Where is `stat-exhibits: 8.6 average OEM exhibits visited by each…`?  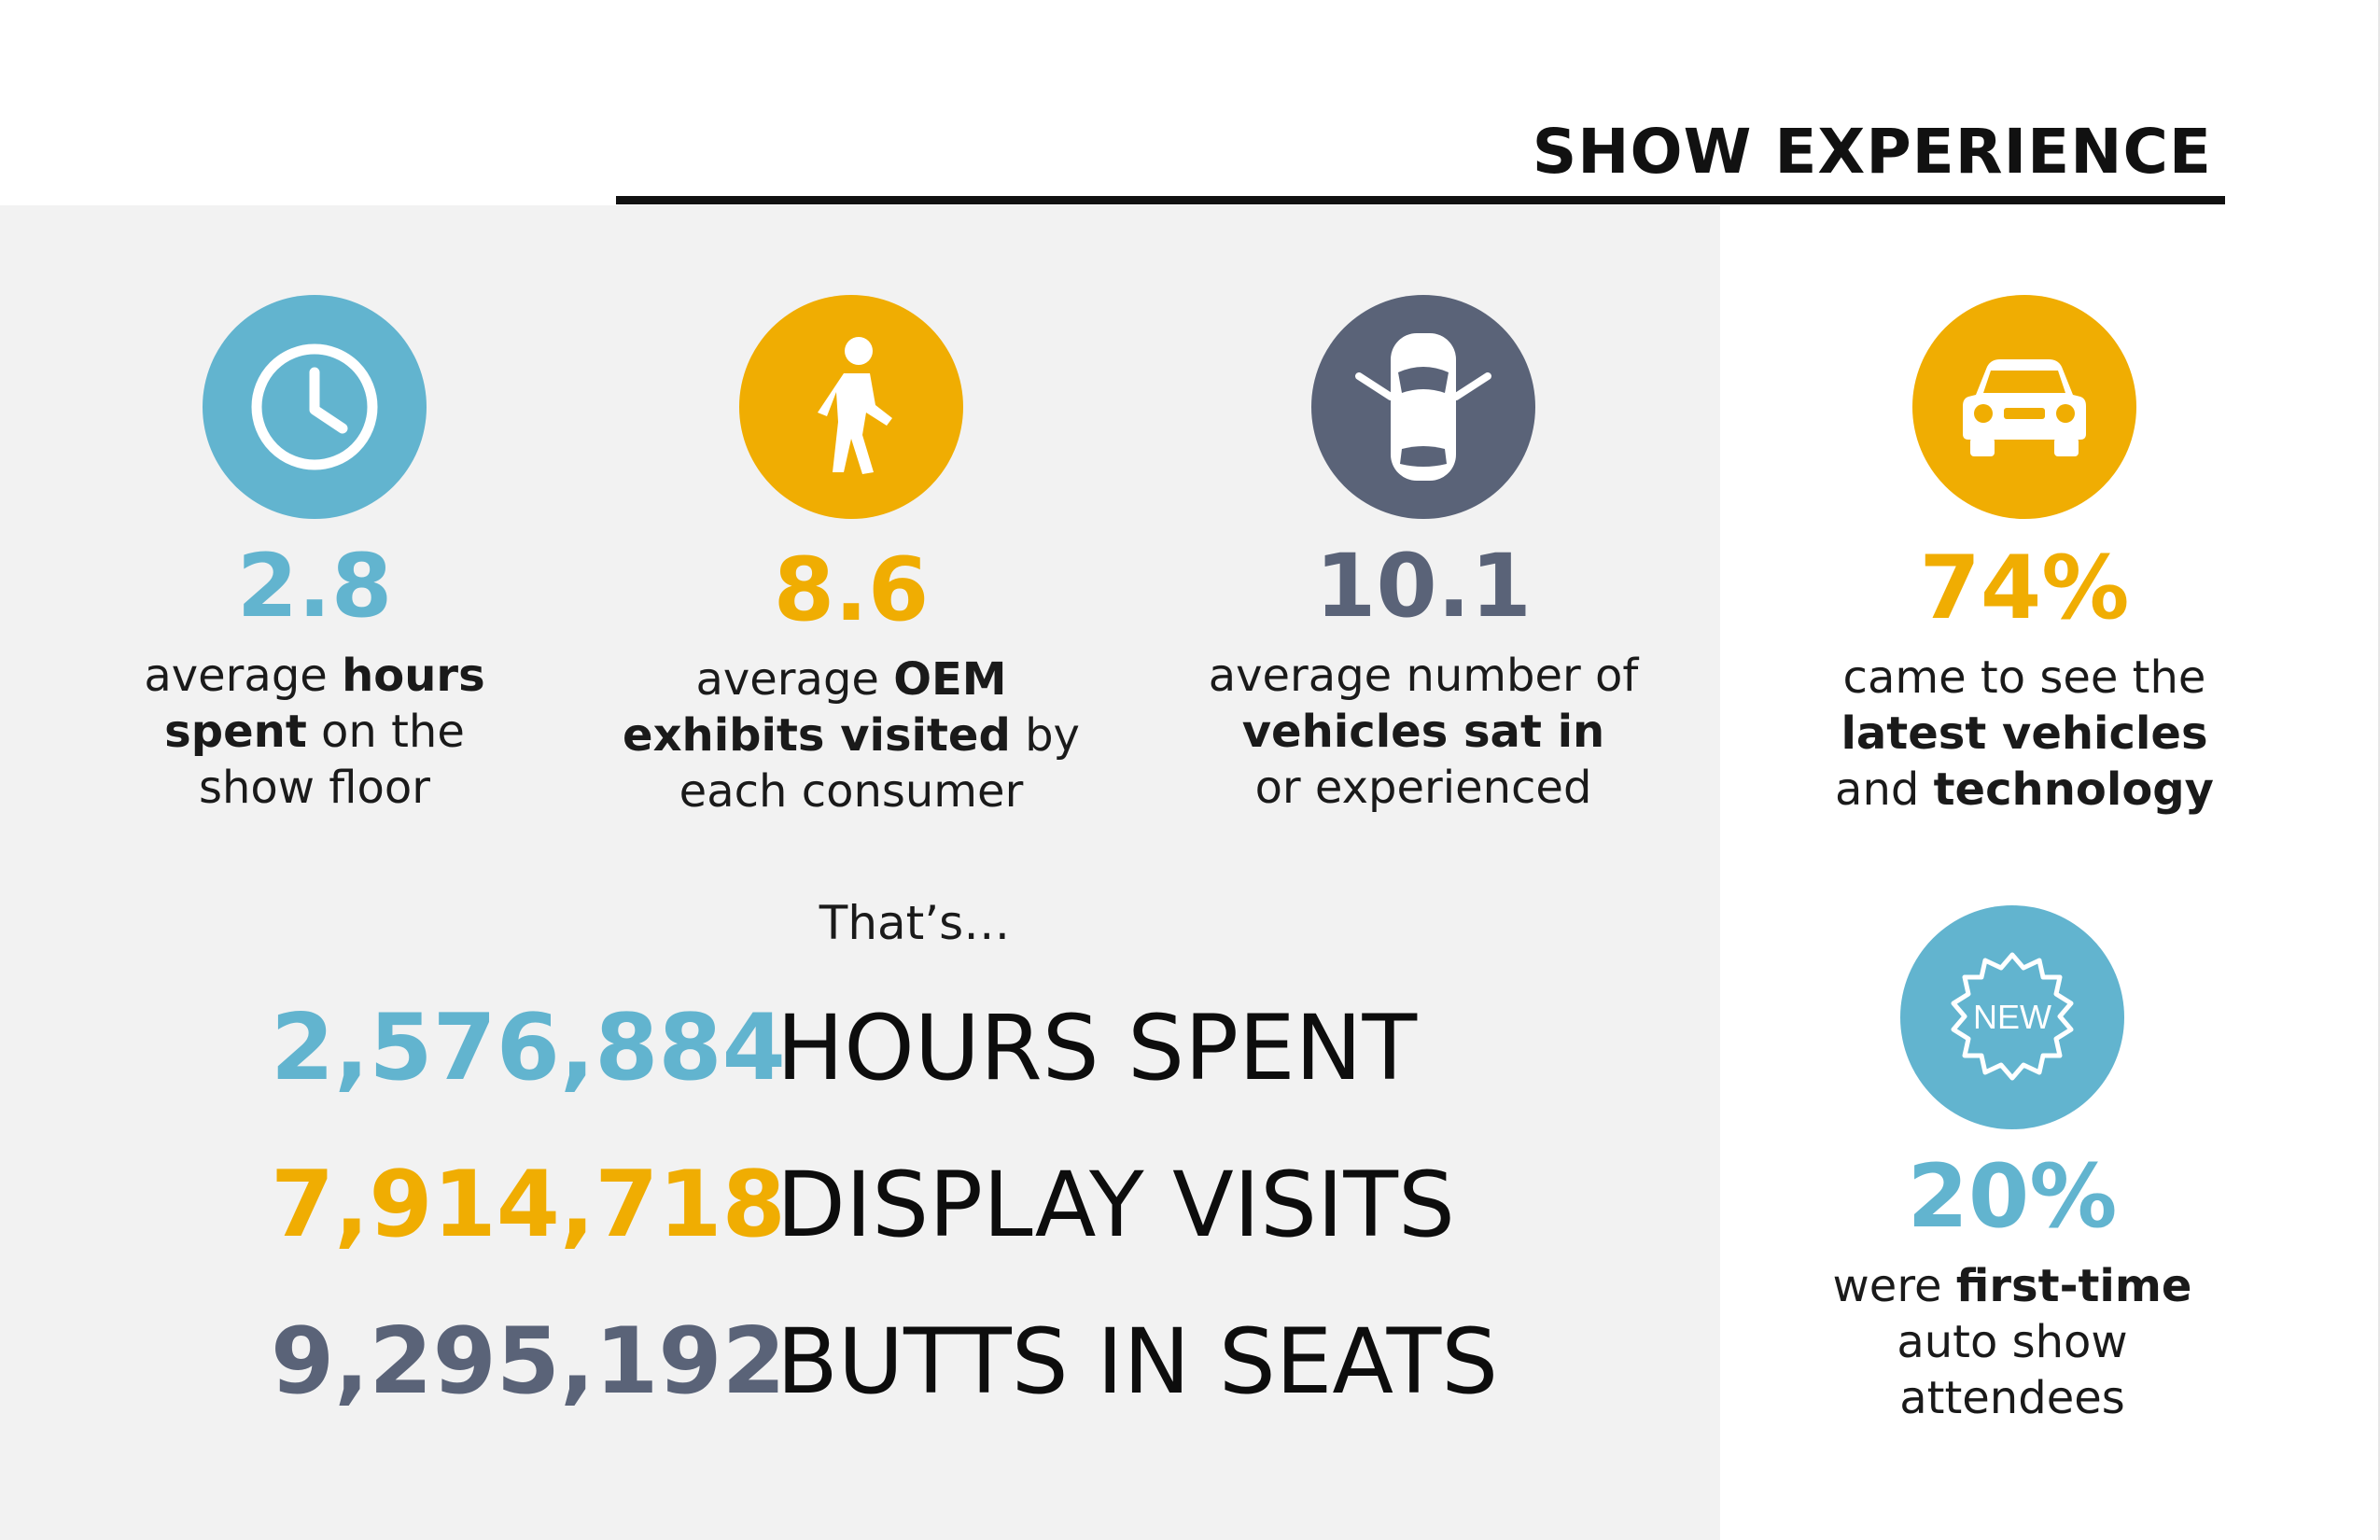
stat-exhibits: 8.6 average OEM exhibits visited by each… is located at coordinates (851, 557).